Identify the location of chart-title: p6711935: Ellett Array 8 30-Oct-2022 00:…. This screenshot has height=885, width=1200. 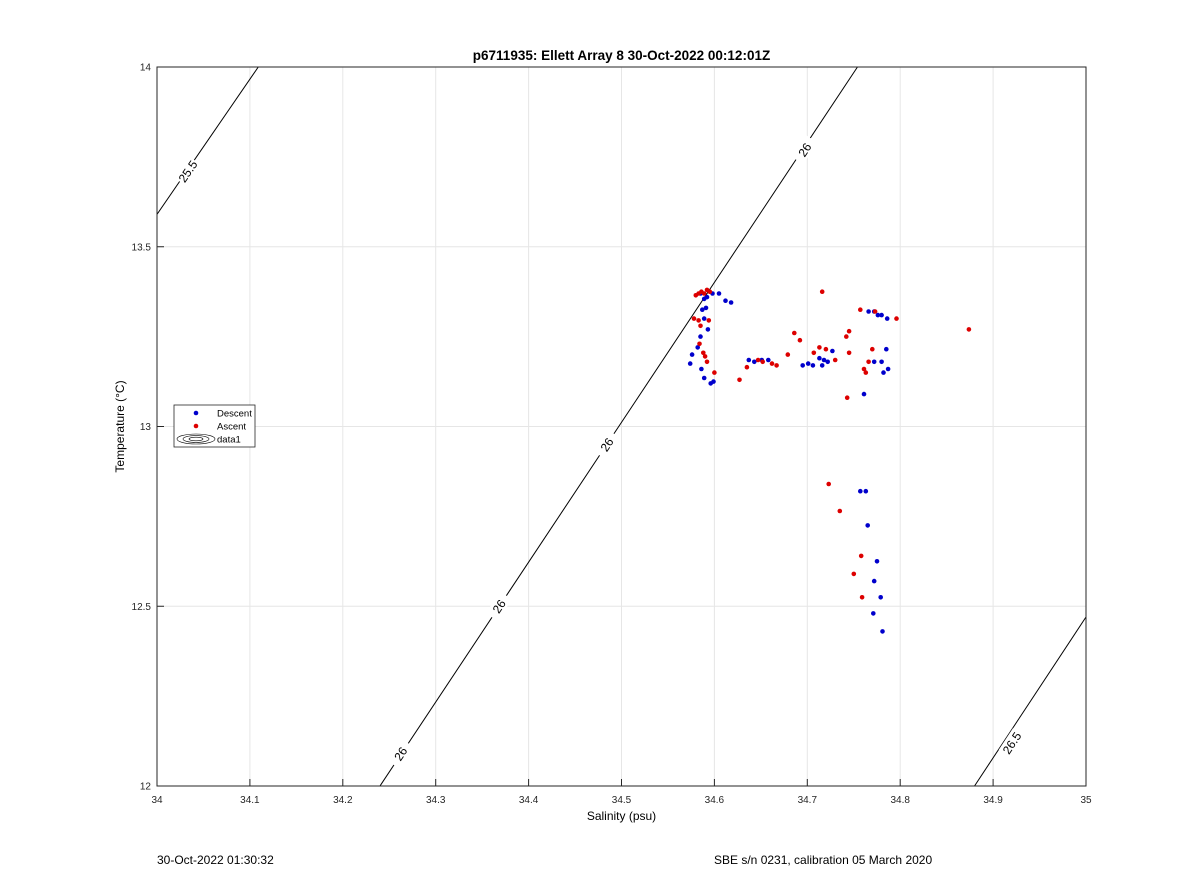
(621, 55).